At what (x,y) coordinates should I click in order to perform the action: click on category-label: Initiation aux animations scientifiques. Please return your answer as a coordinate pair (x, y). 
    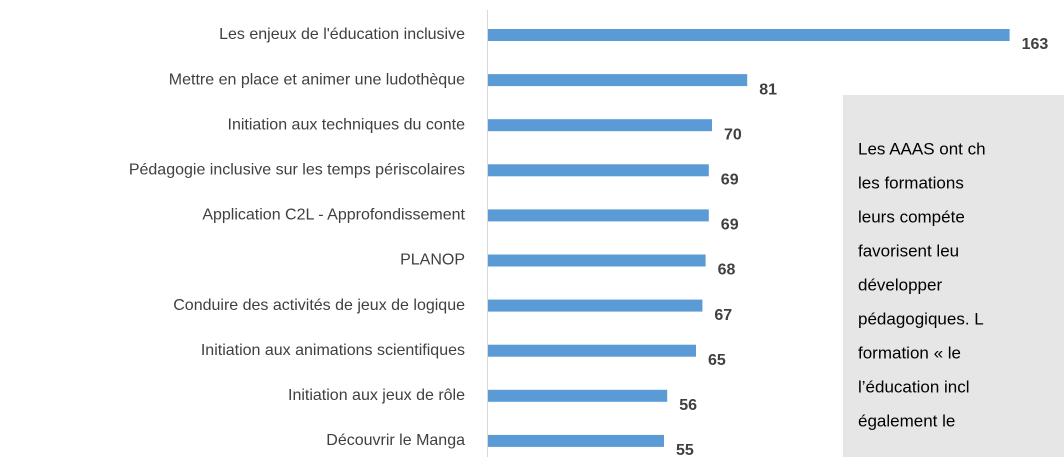
    Looking at the image, I should click on (333, 350).